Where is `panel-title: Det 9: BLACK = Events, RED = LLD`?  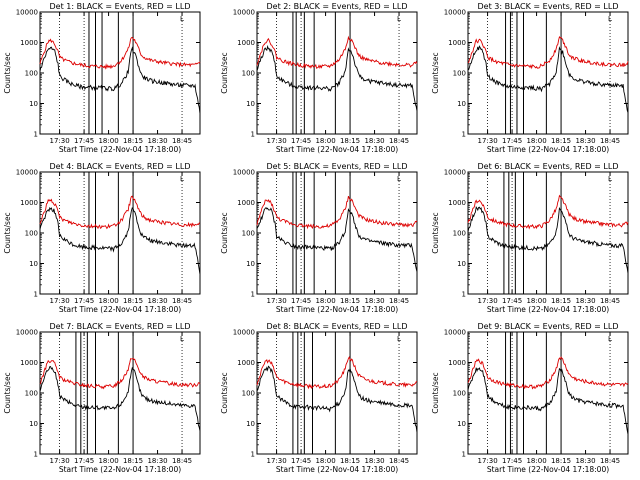 panel-title: Det 9: BLACK = Events, RED = LLD is located at coordinates (548, 326).